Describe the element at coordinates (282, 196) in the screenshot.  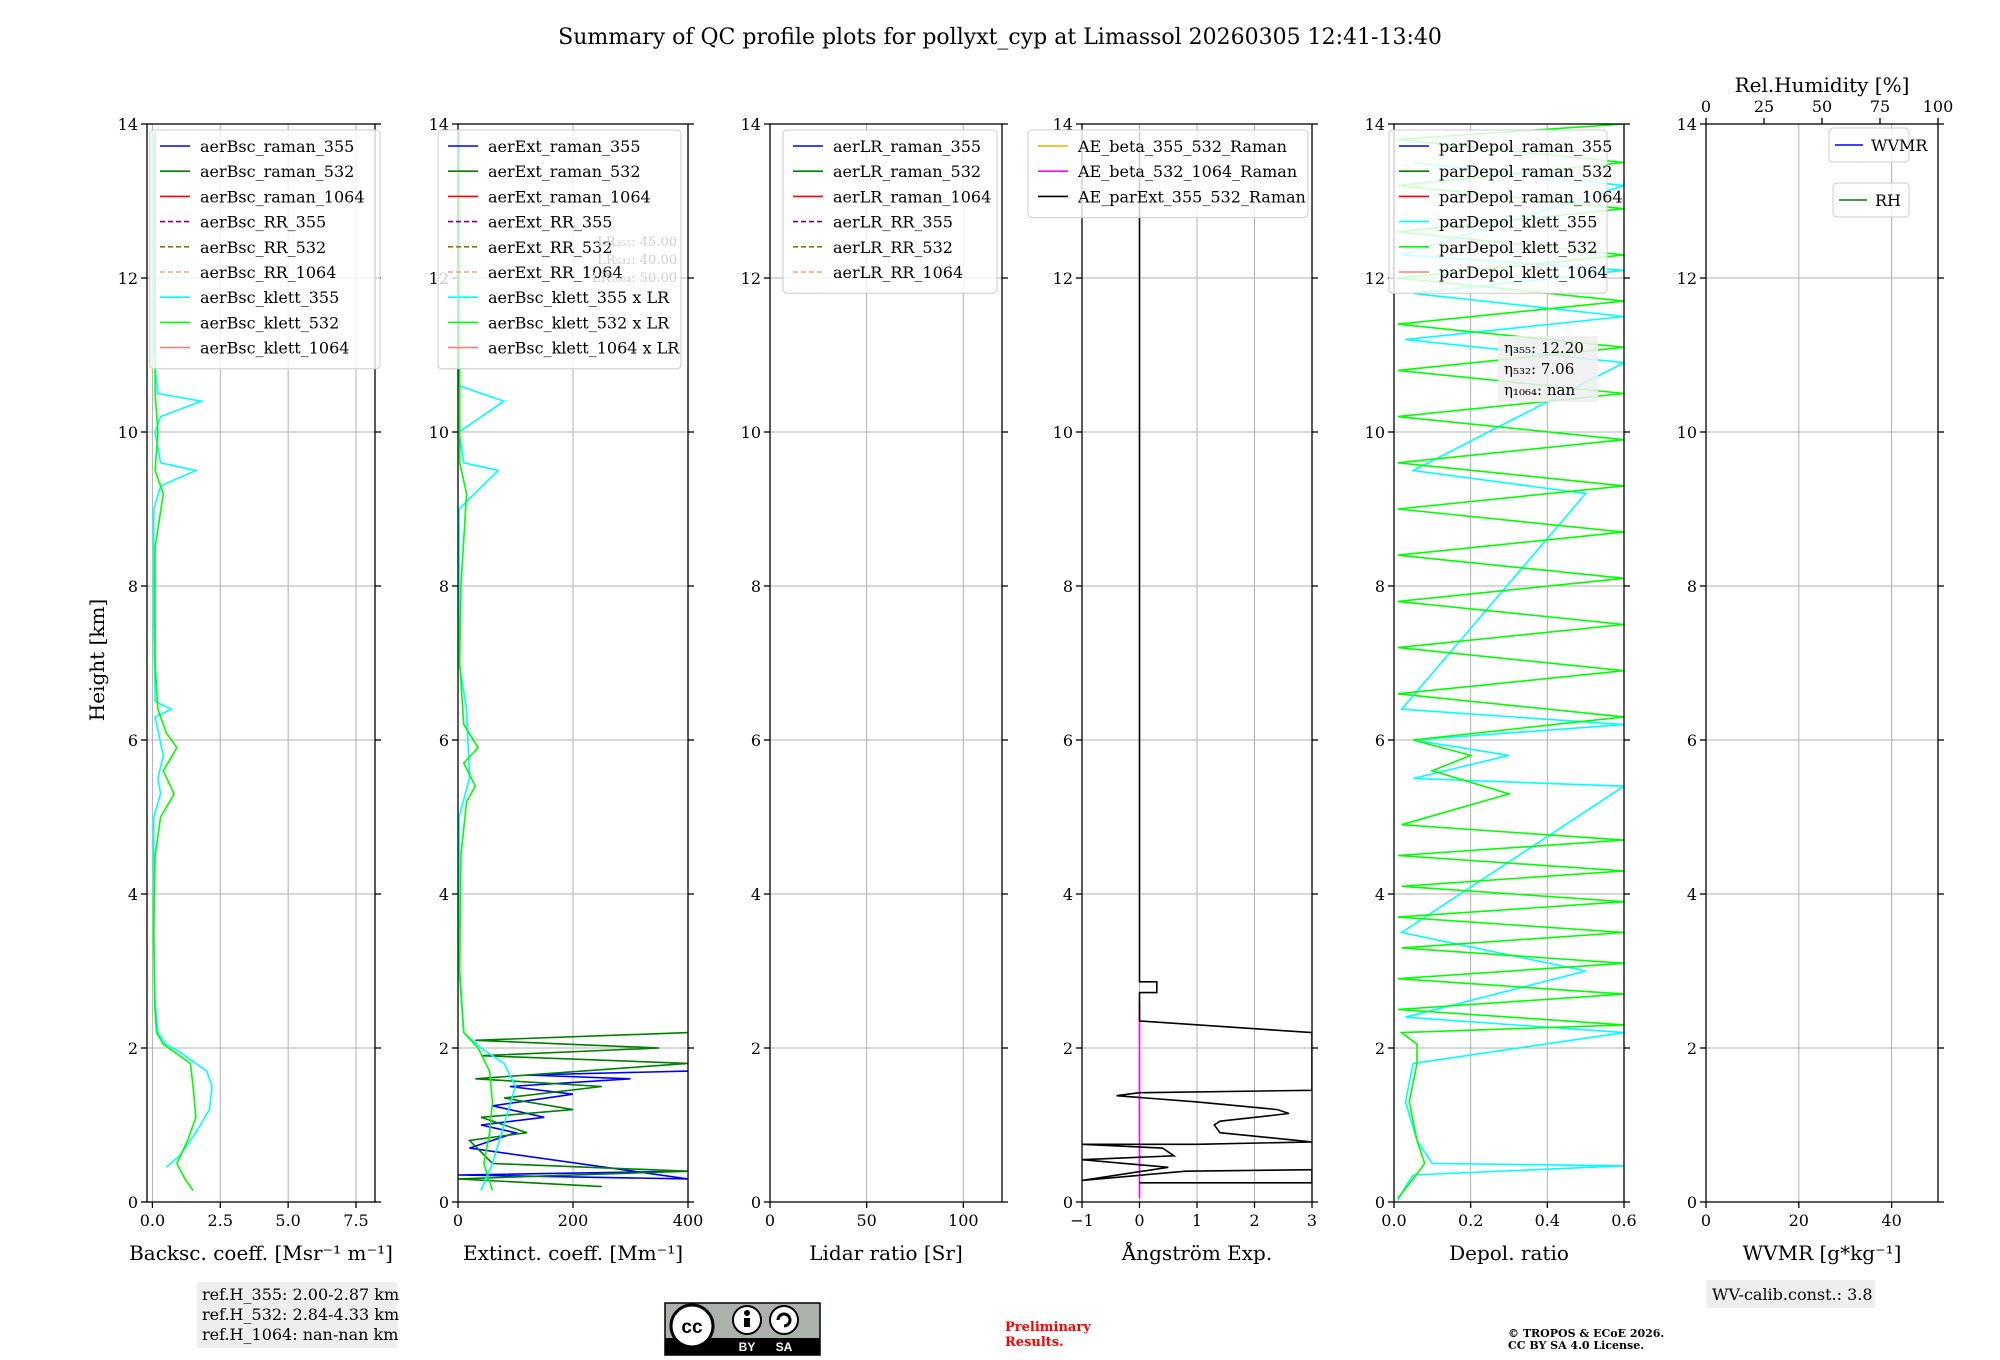
I see `legend-label-aerbsc_raman_1064: aerBsc_raman_1064` at that location.